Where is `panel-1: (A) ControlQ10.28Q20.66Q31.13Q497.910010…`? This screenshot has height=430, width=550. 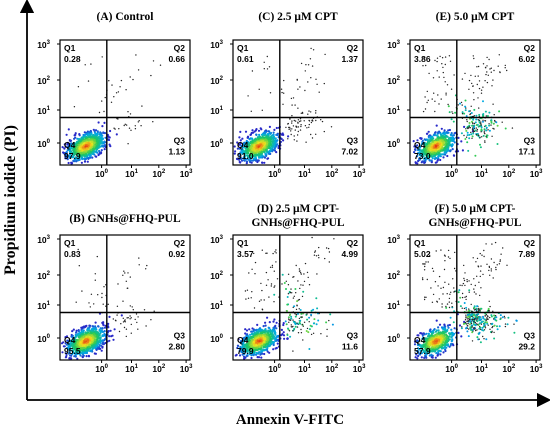
panel-1: (A) ControlQ10.28Q20.66Q31.13Q497.910010… is located at coordinates (115, 95).